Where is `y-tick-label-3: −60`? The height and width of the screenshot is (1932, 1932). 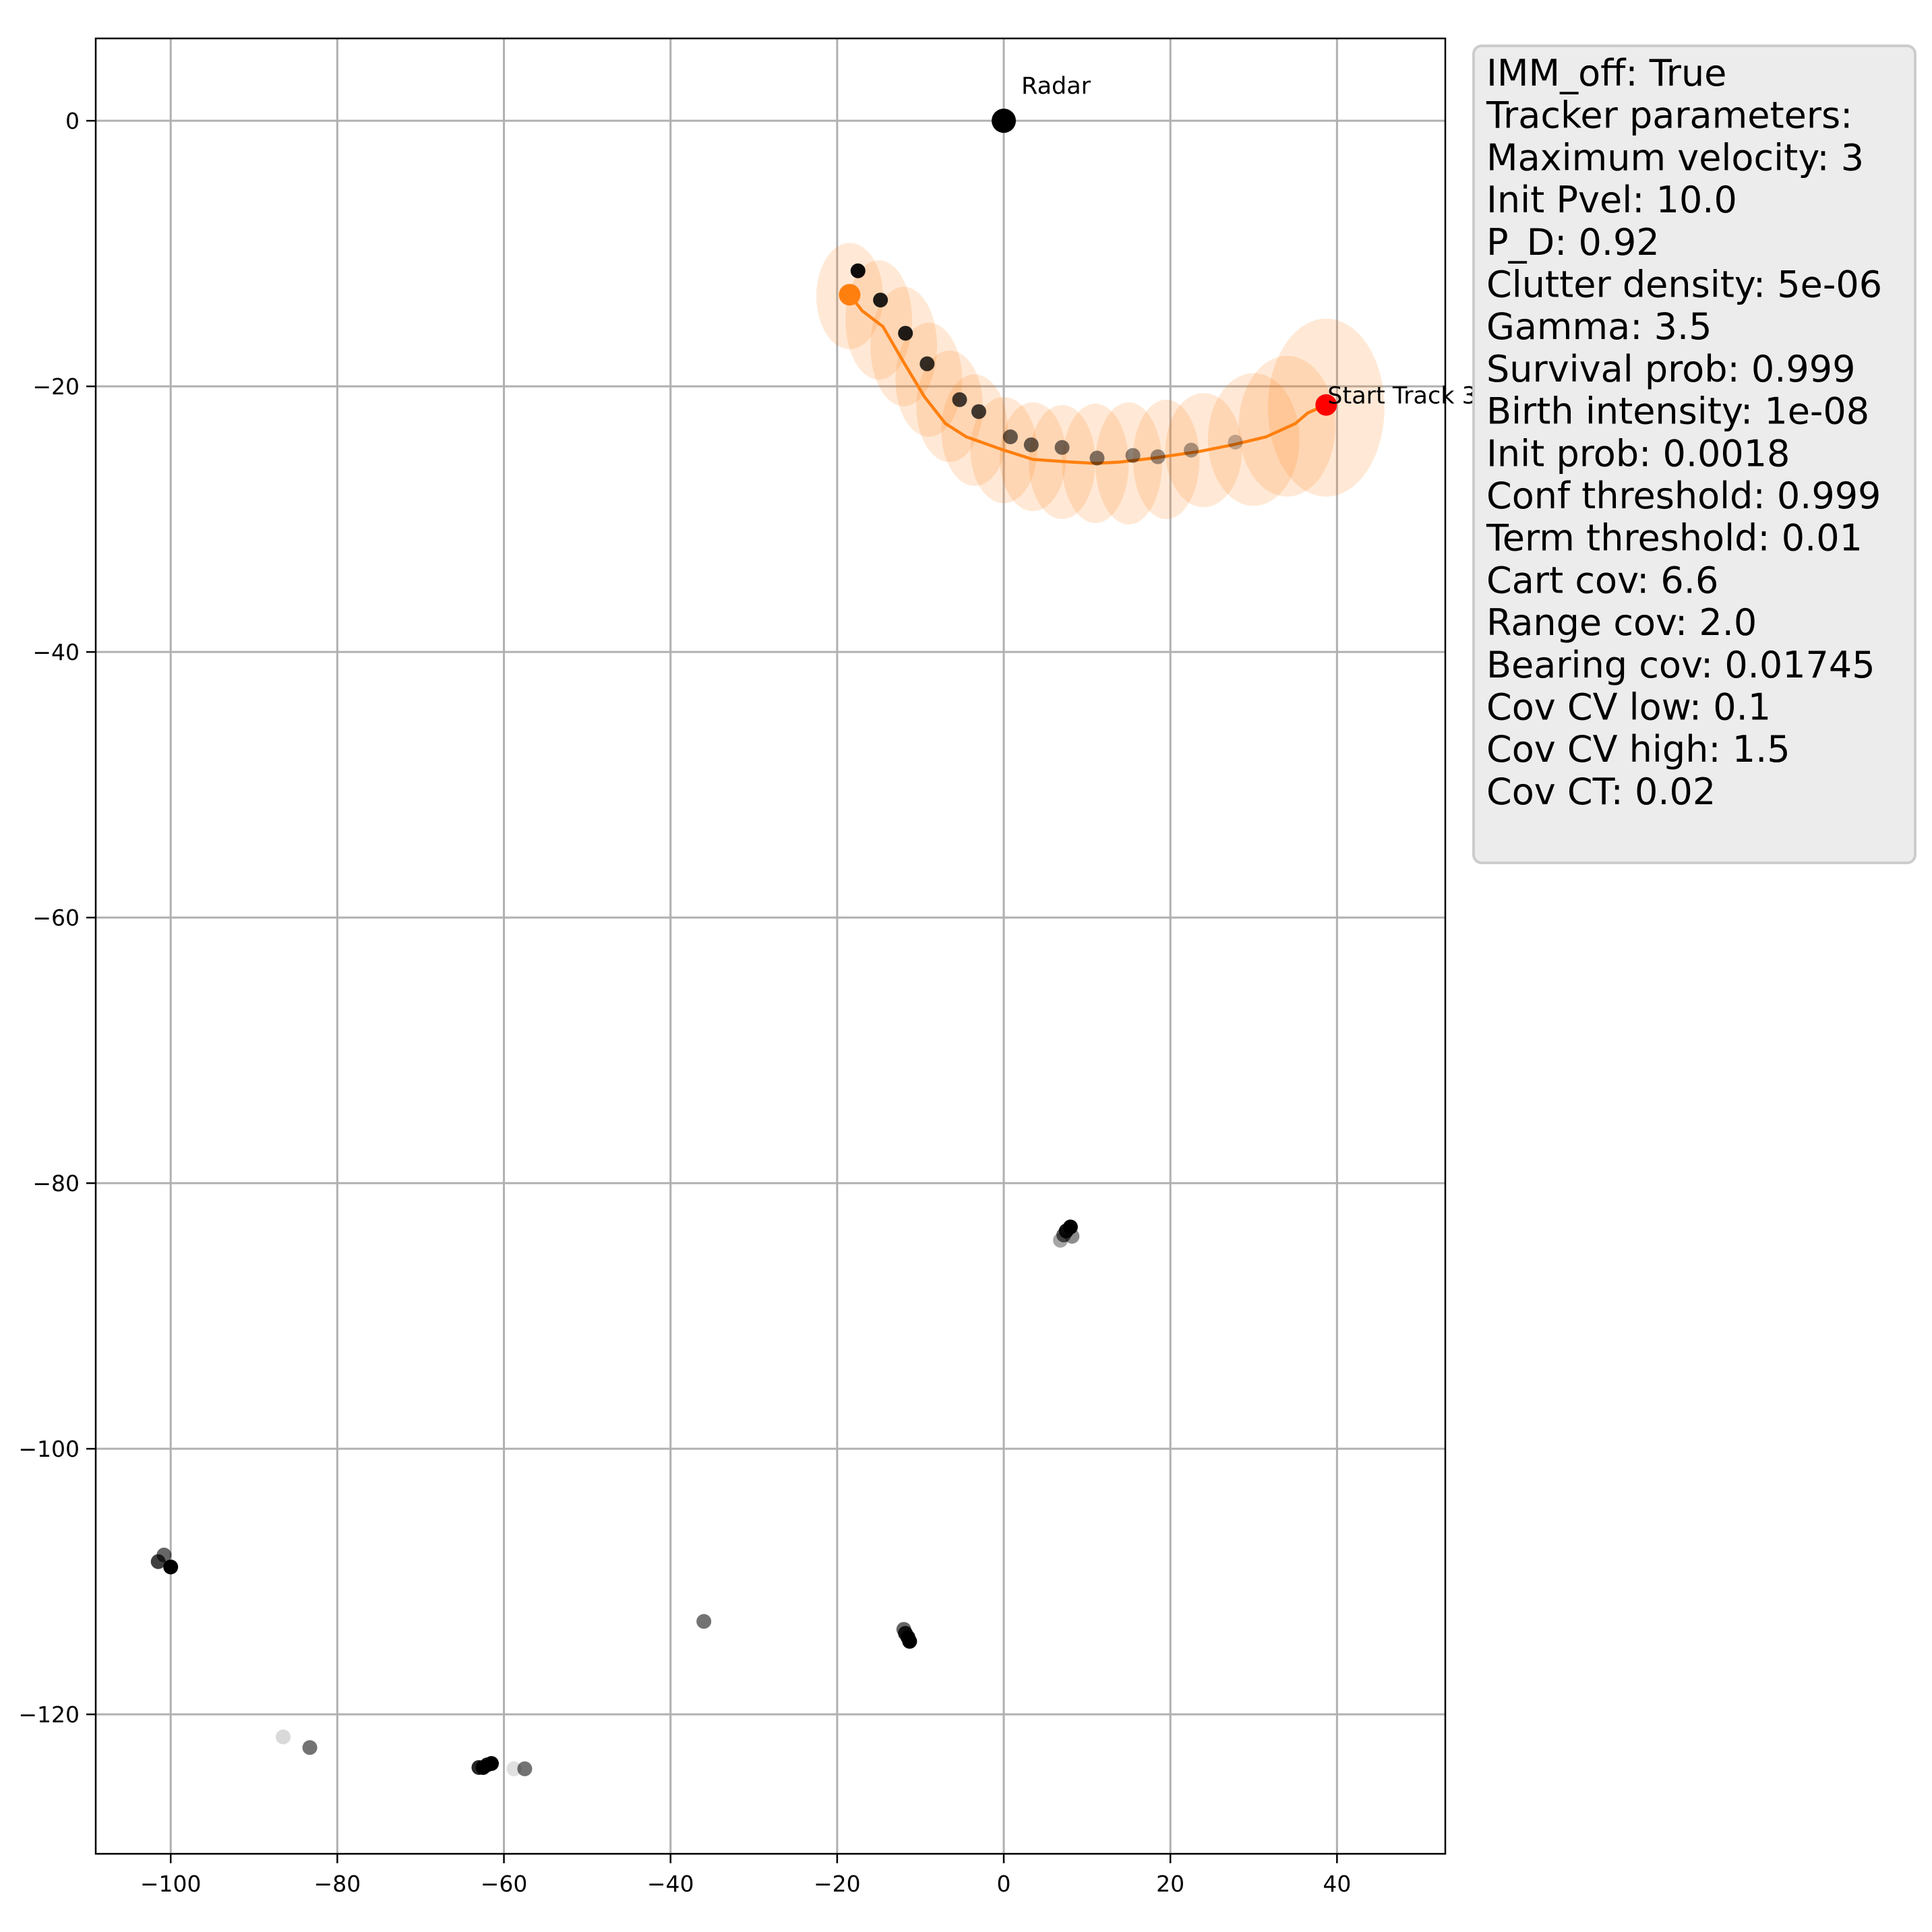 y-tick-label-3: −60 is located at coordinates (56, 918).